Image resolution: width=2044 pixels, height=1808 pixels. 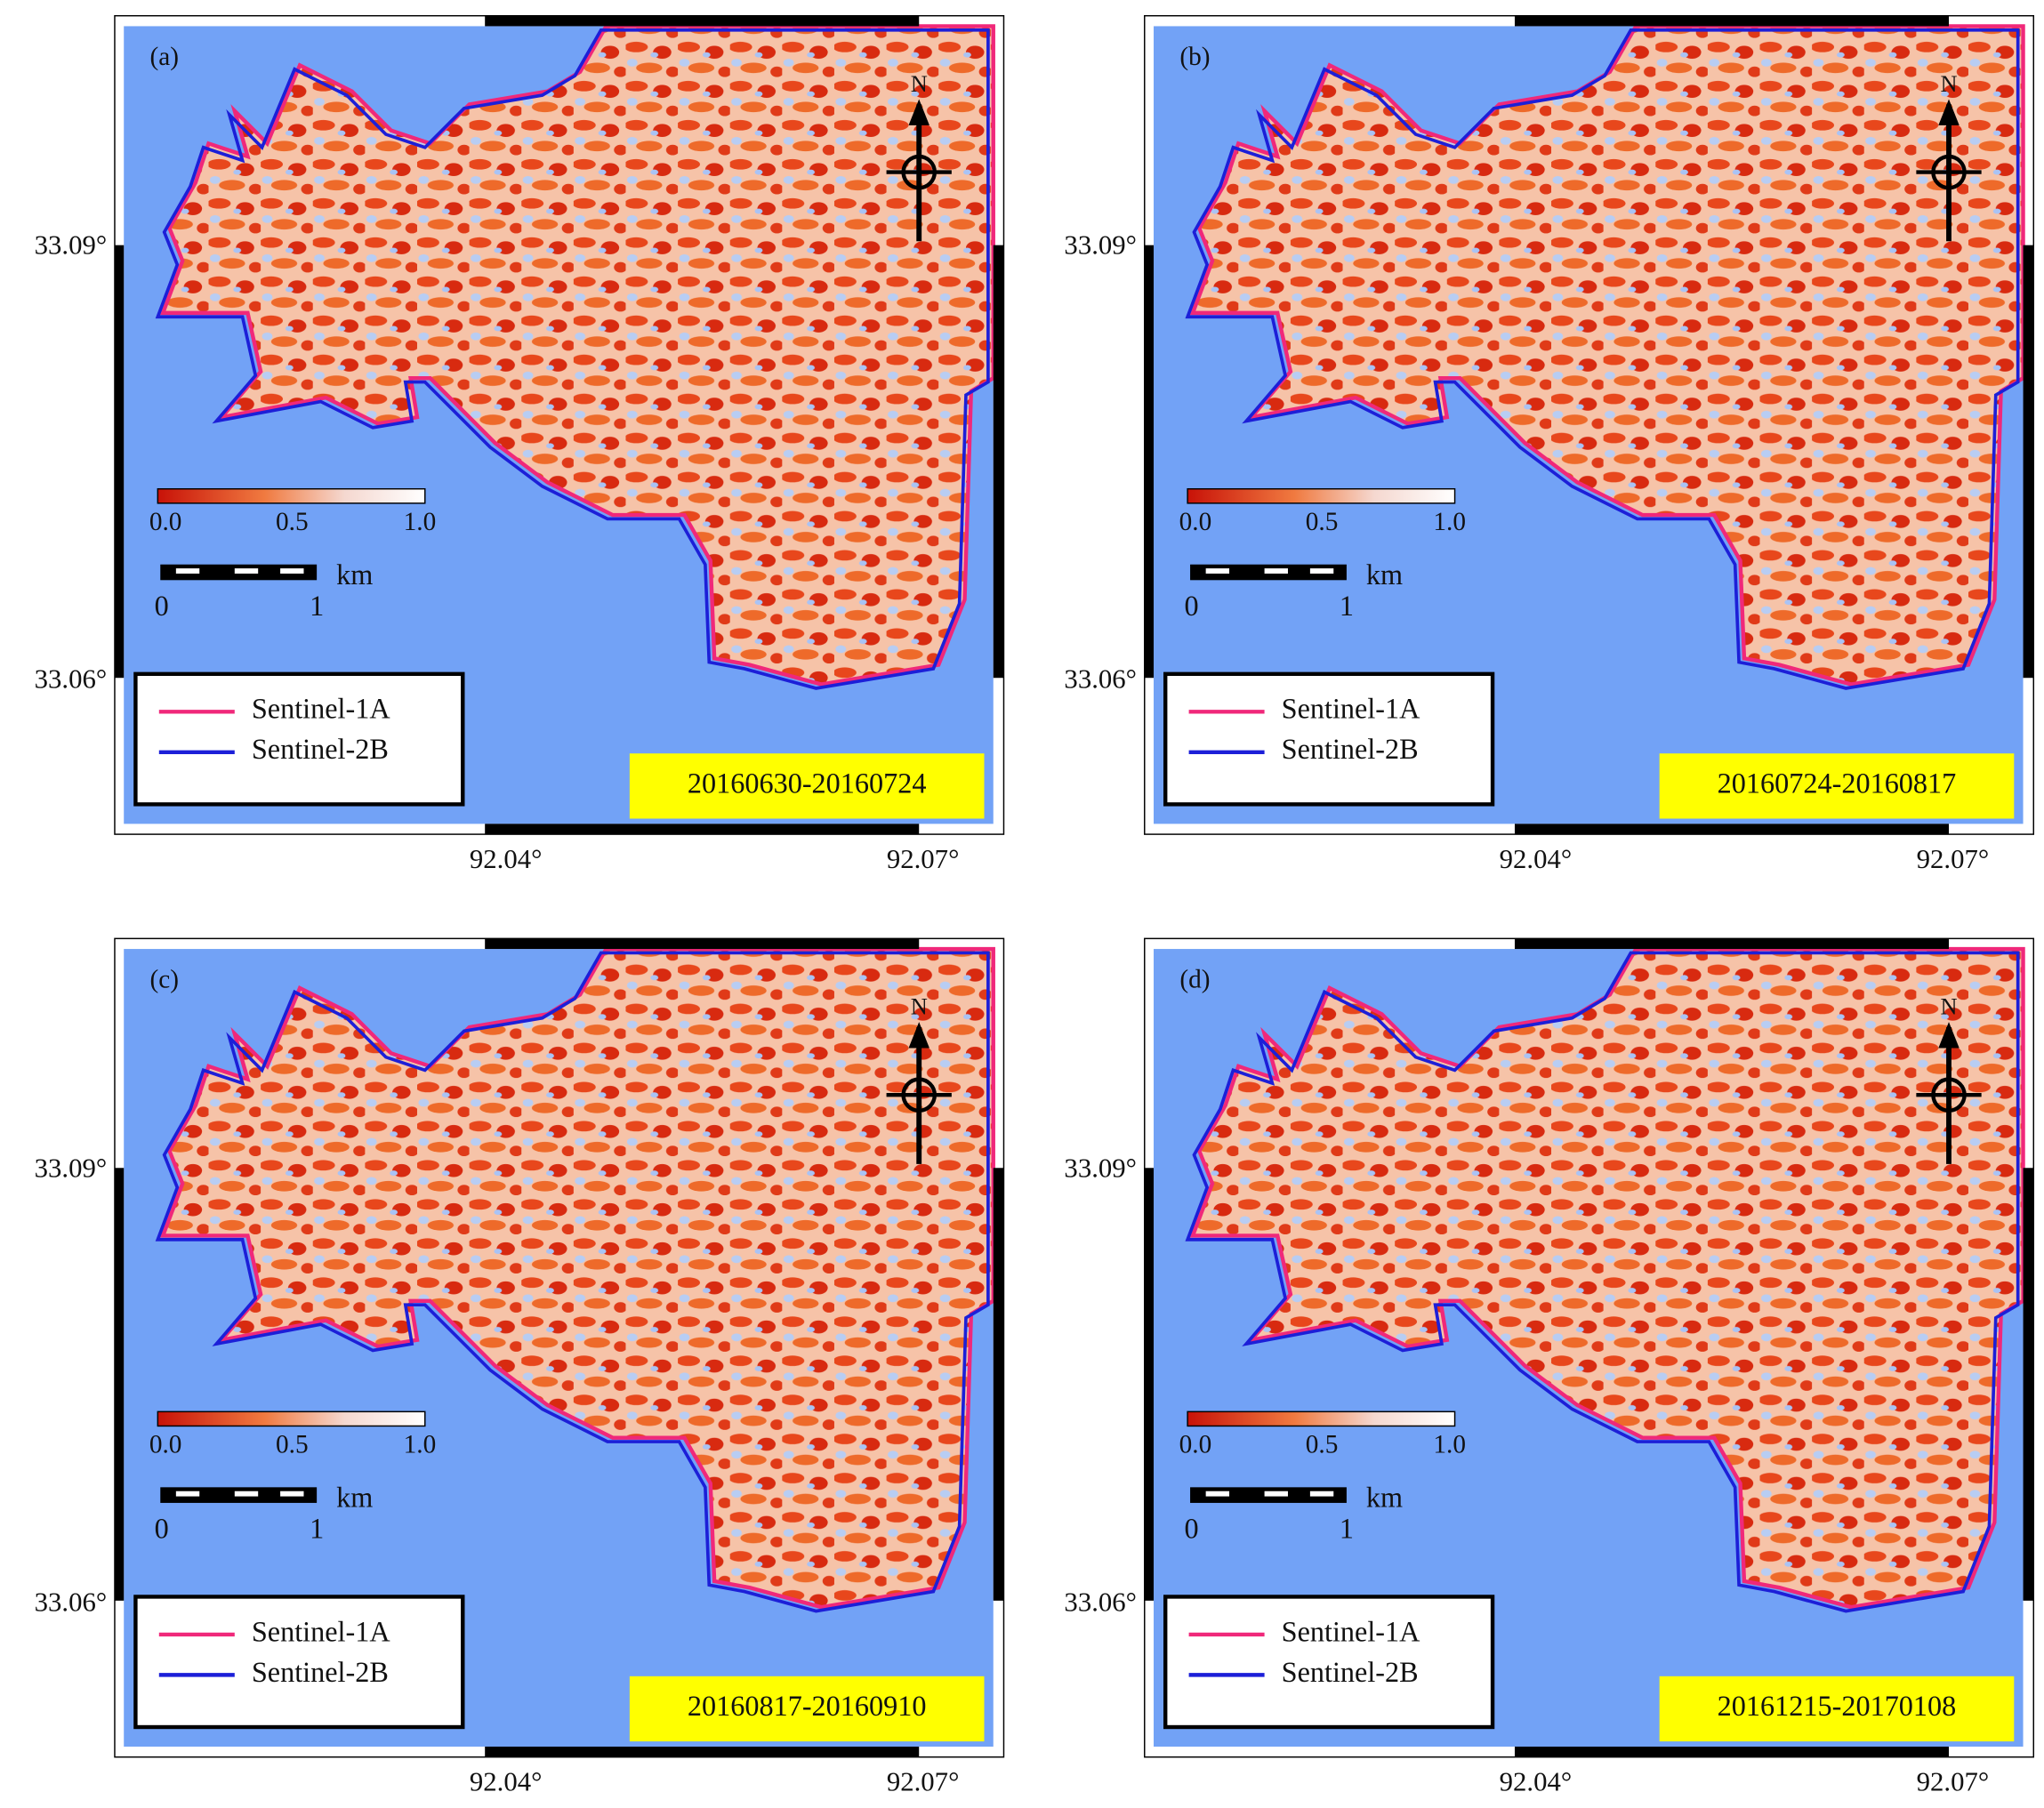 I want to click on panel-label: (d), so click(x=1194, y=979).